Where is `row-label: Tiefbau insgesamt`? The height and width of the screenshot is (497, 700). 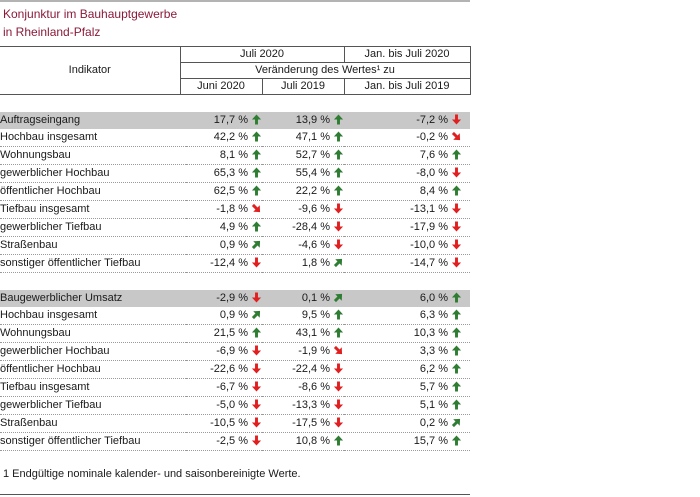 row-label: Tiefbau insgesamt is located at coordinates (93, 387).